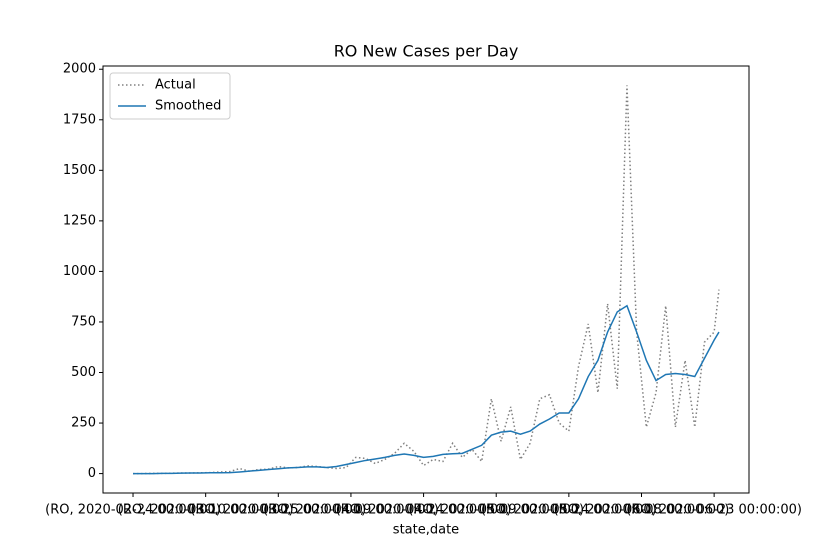 The image size is (833, 555). I want to click on x-tick-label: (RO, 2020-02-24 00:00:00), so click(133, 510).